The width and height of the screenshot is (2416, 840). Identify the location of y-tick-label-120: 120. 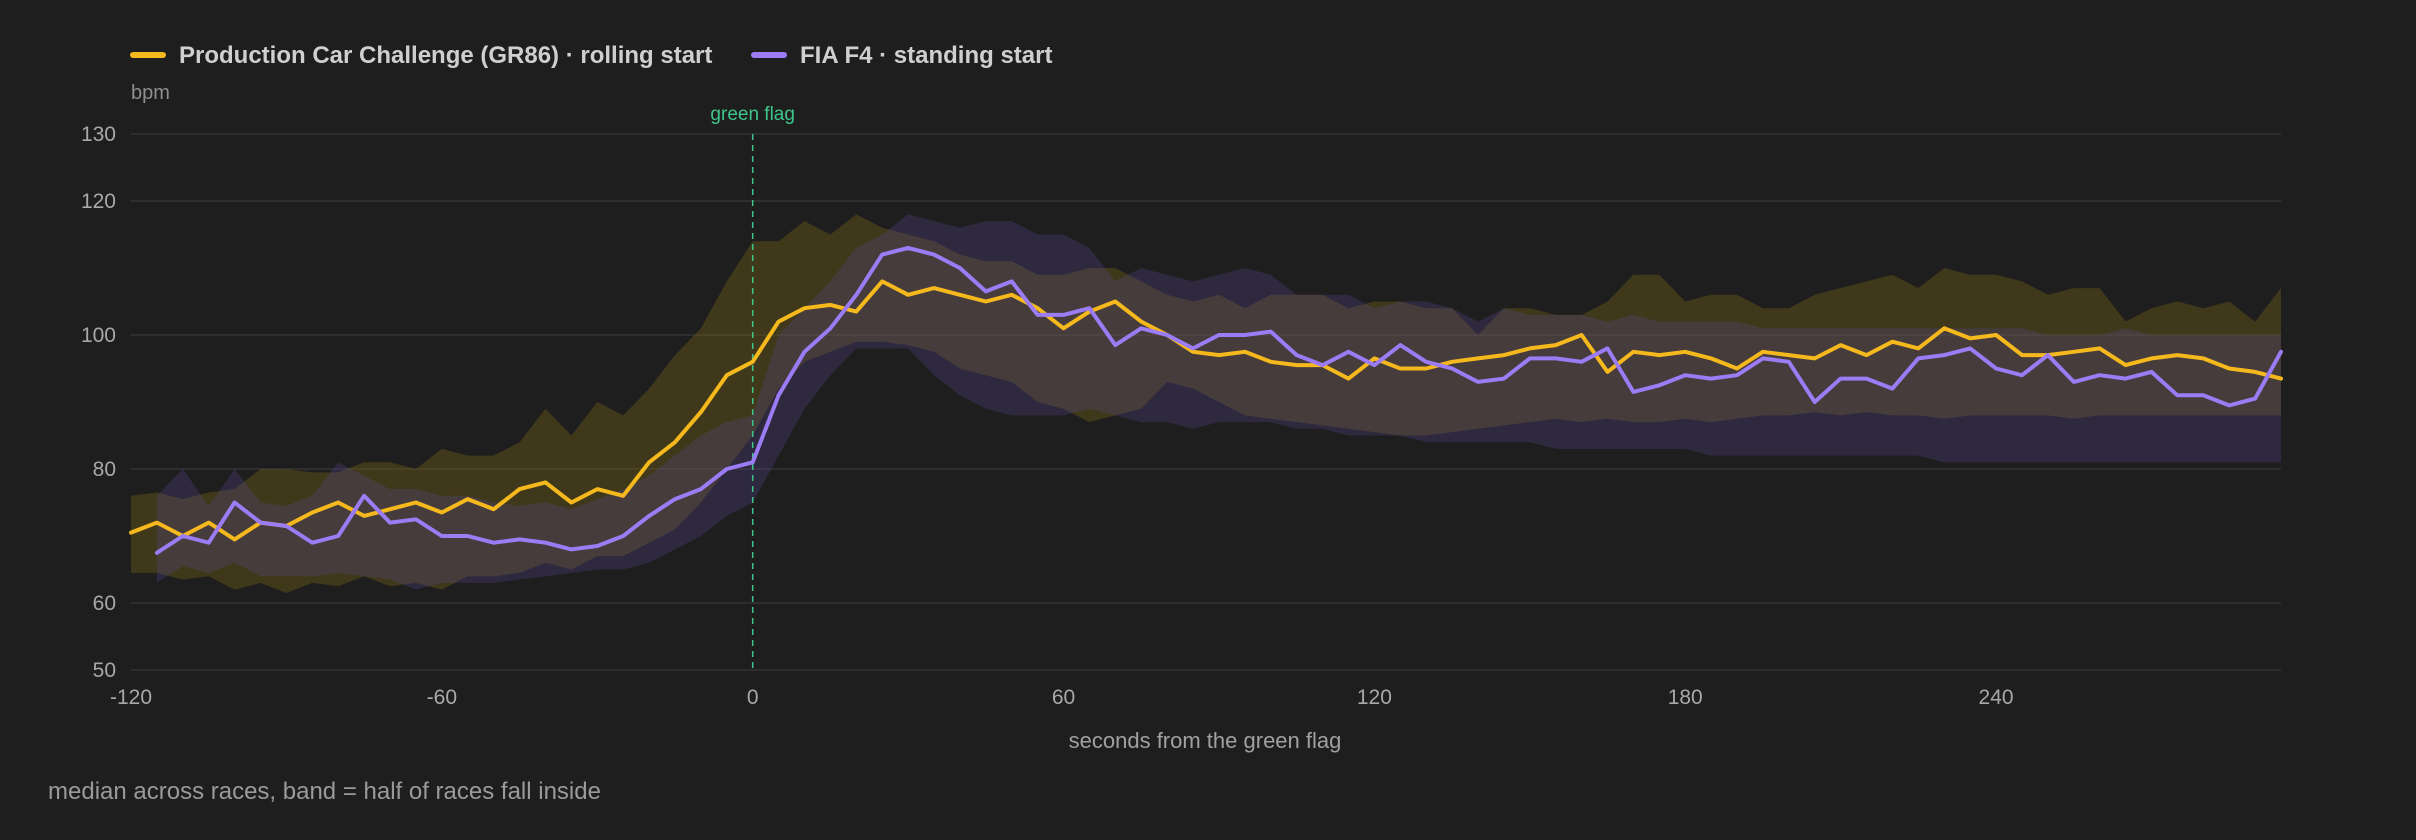
(98, 201).